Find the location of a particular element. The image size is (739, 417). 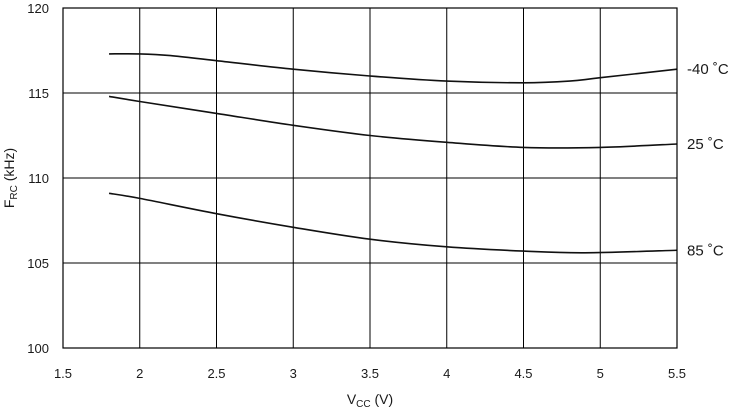

y-axis-label-sub: RC is located at coordinates (14, 192).